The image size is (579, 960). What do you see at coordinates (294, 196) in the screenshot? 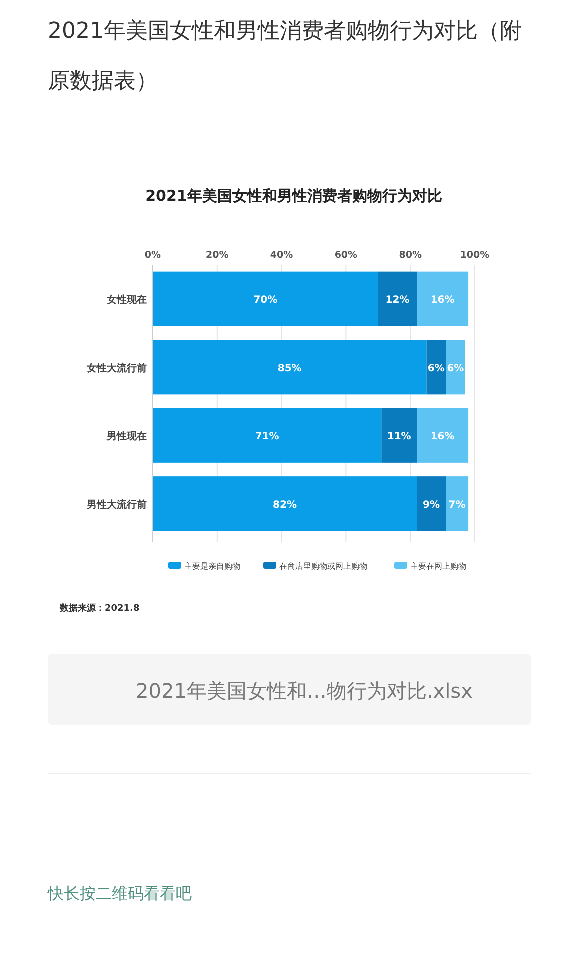
I see `chart-subtitle: 2021年美国女性和男性消费者购物行为对比` at bounding box center [294, 196].